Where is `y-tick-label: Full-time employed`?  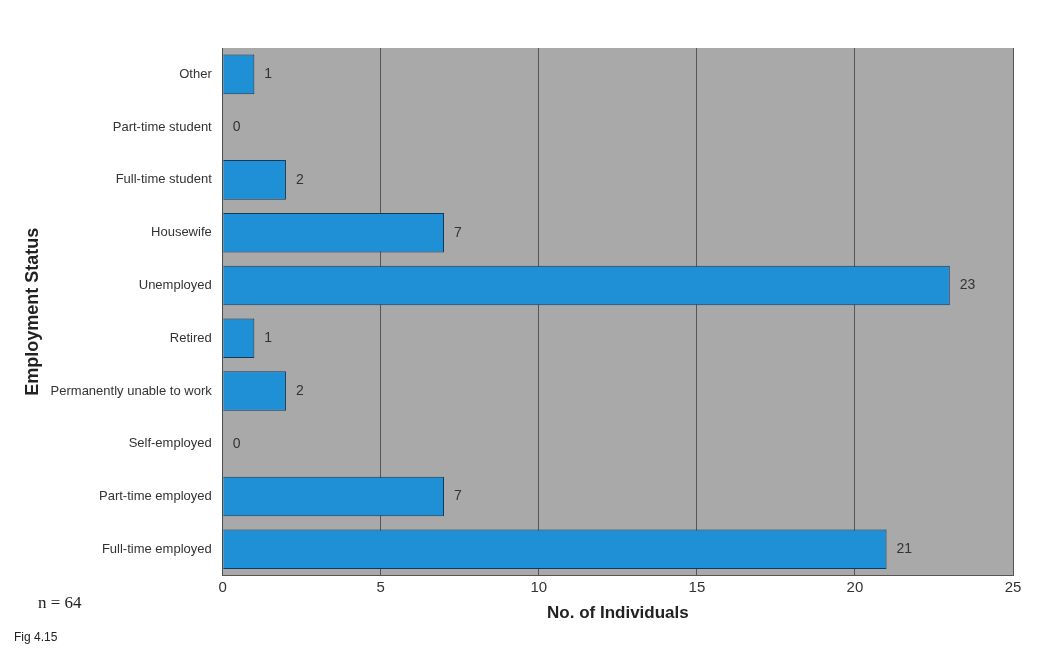
y-tick-label: Full-time employed is located at coordinates (156, 548).